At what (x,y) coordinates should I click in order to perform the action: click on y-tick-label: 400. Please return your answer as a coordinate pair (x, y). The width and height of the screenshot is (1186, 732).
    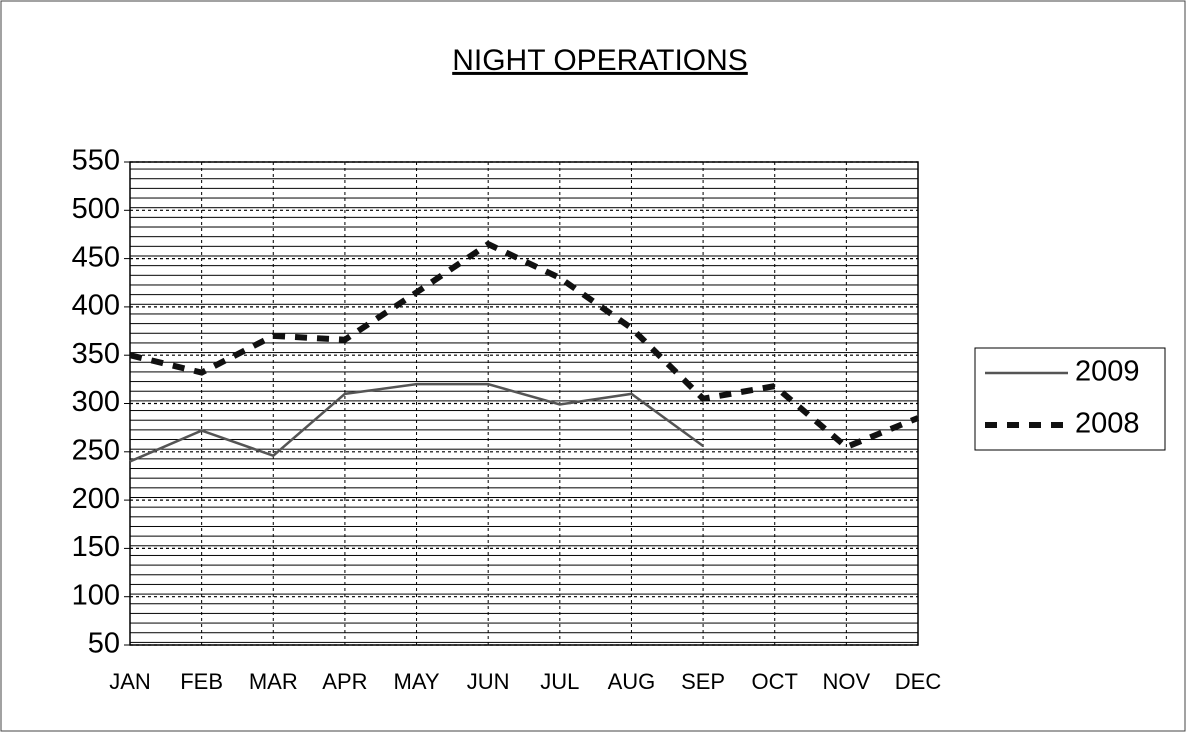
    Looking at the image, I should click on (96, 306).